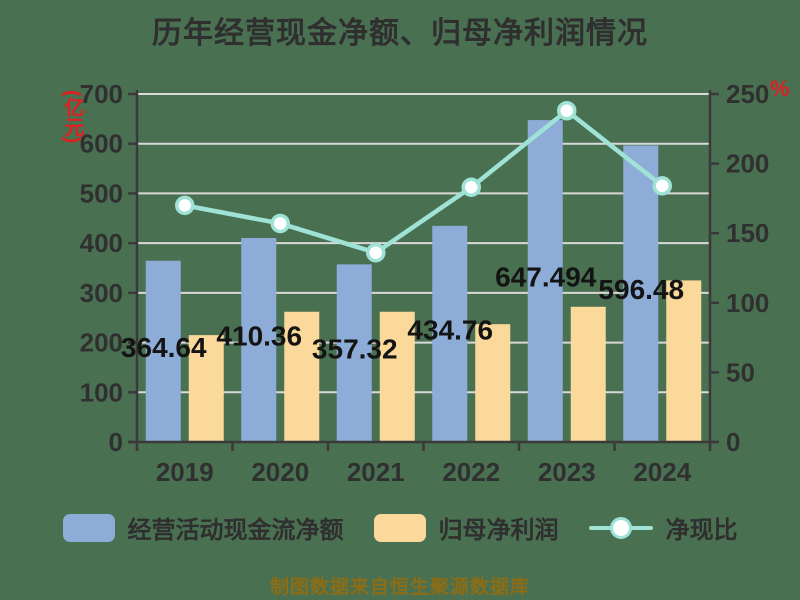 This screenshot has height=600, width=800. Describe the element at coordinates (259, 335) in the screenshot. I see `bar-data-label: 410.36` at that location.